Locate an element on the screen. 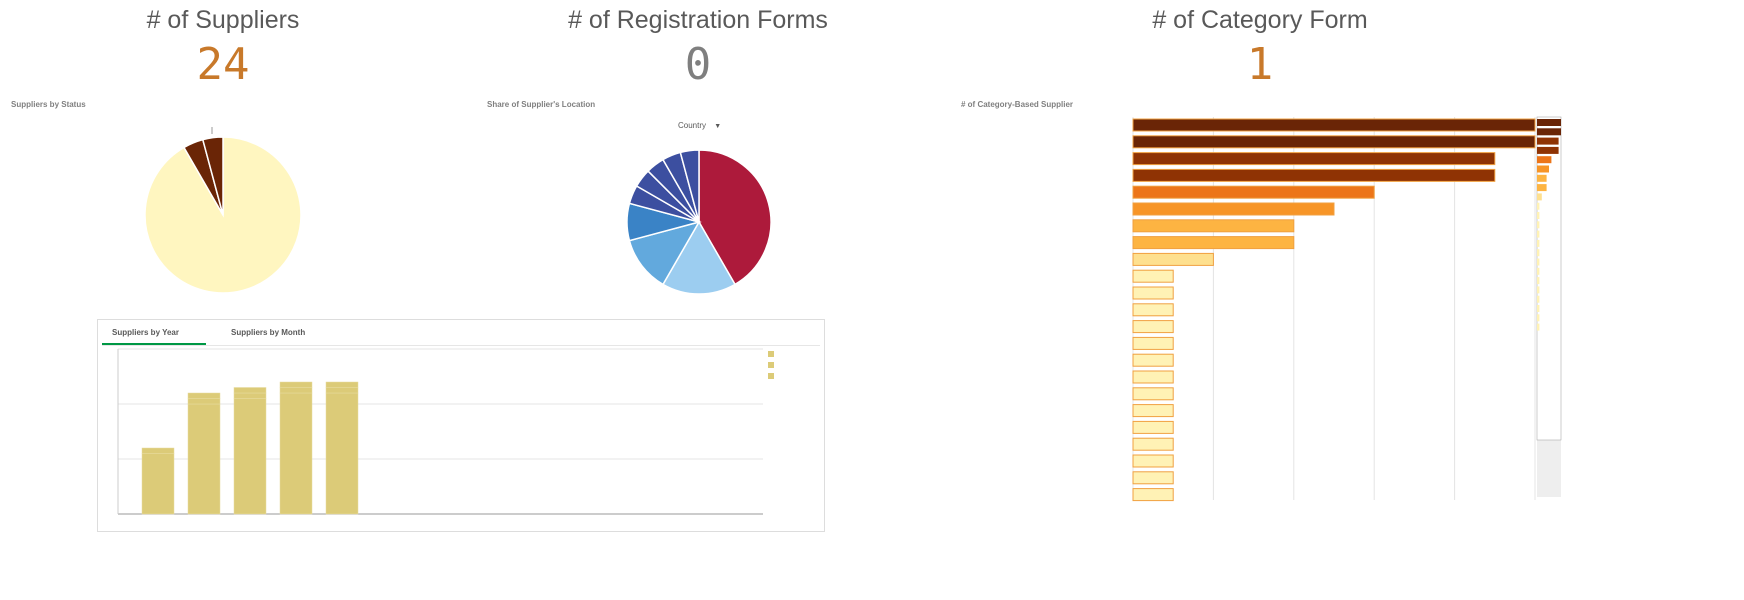  tab-divider is located at coordinates (461, 345).